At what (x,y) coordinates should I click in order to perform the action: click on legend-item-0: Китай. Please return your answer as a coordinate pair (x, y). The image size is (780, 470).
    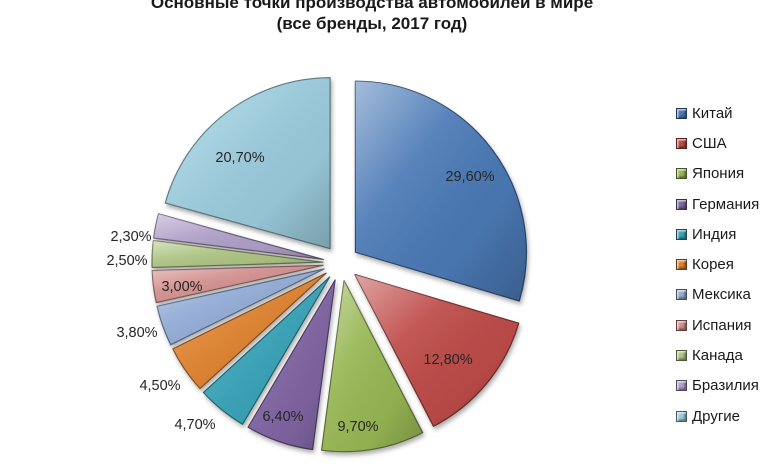
    Looking at the image, I should click on (717, 113).